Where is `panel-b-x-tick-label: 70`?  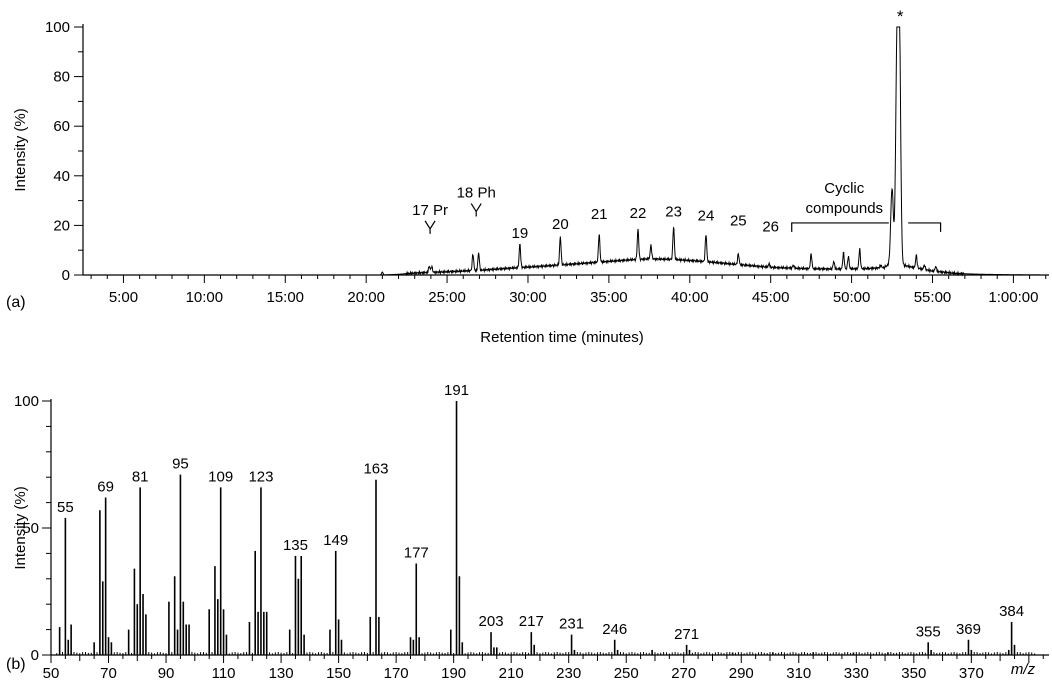
panel-b-x-tick-label: 70 is located at coordinates (108, 673).